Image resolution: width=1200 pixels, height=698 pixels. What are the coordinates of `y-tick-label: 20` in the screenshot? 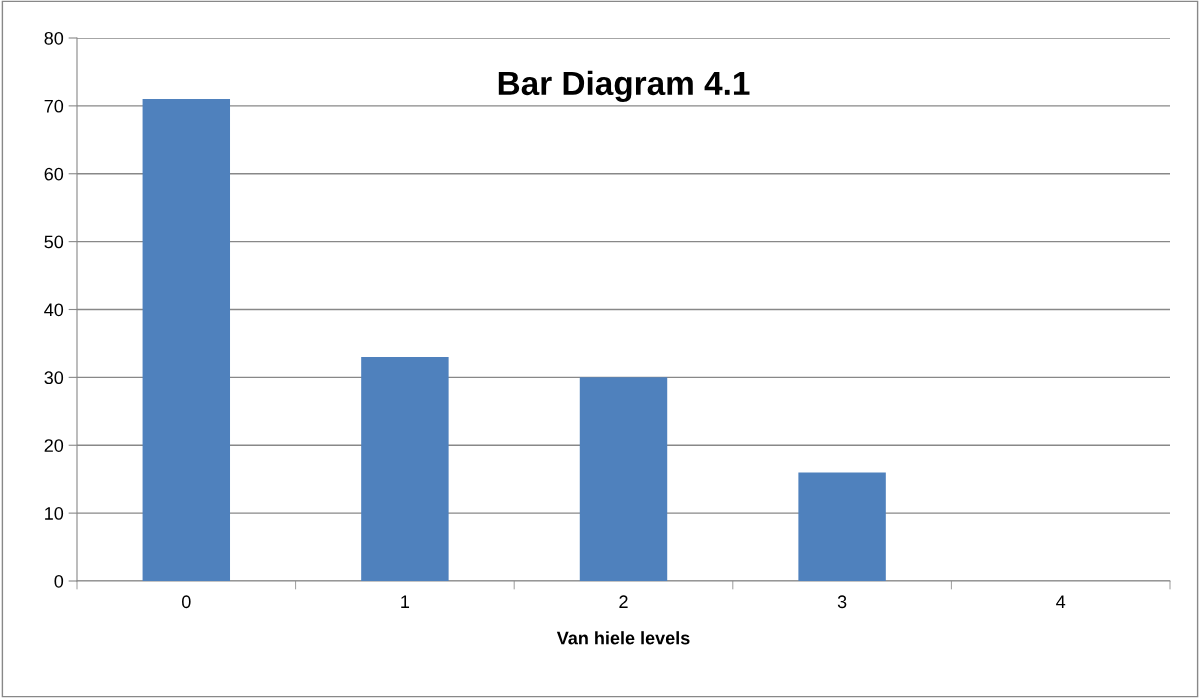 It's located at (54, 445).